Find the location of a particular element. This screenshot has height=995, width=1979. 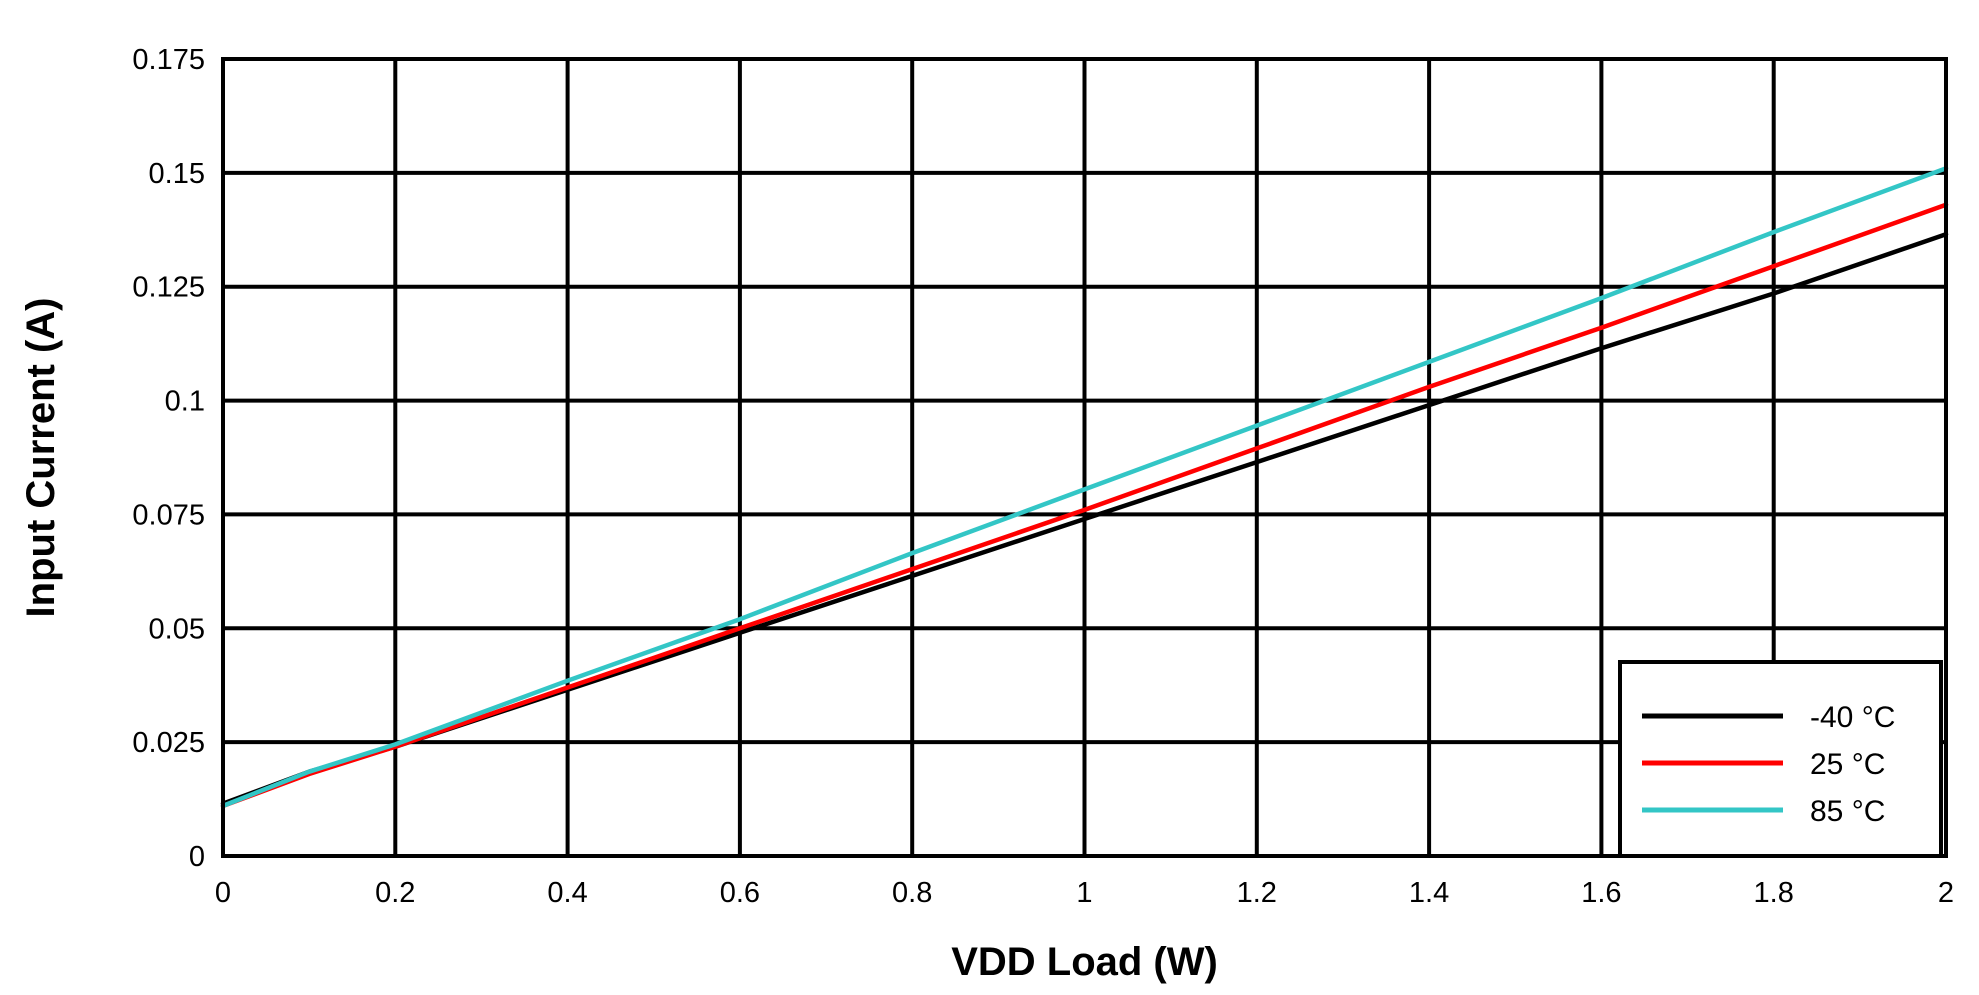

x-tick-label: 0.6 is located at coordinates (740, 893).